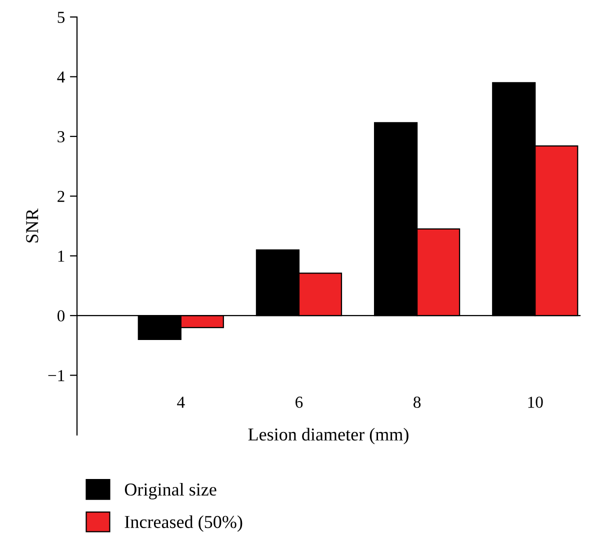 This screenshot has width=594, height=548. I want to click on x-axis-title: Lesion diameter (mm), so click(328, 436).